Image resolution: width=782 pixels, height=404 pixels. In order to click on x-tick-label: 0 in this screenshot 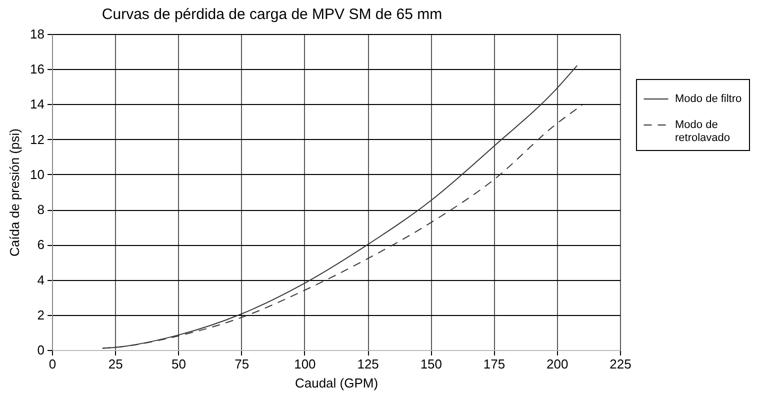, I will do `click(52, 364)`.